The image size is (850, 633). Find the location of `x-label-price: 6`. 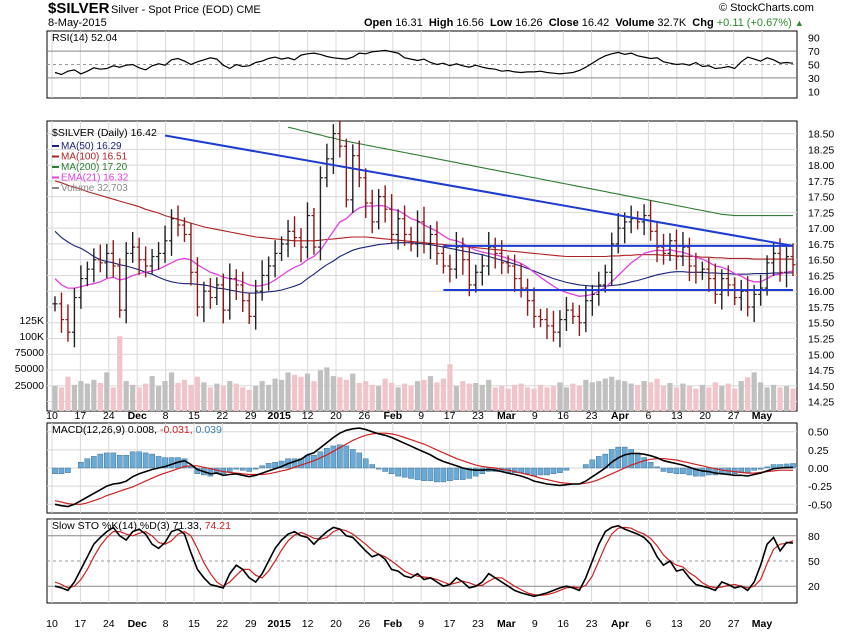

x-label-price: 6 is located at coordinates (648, 416).